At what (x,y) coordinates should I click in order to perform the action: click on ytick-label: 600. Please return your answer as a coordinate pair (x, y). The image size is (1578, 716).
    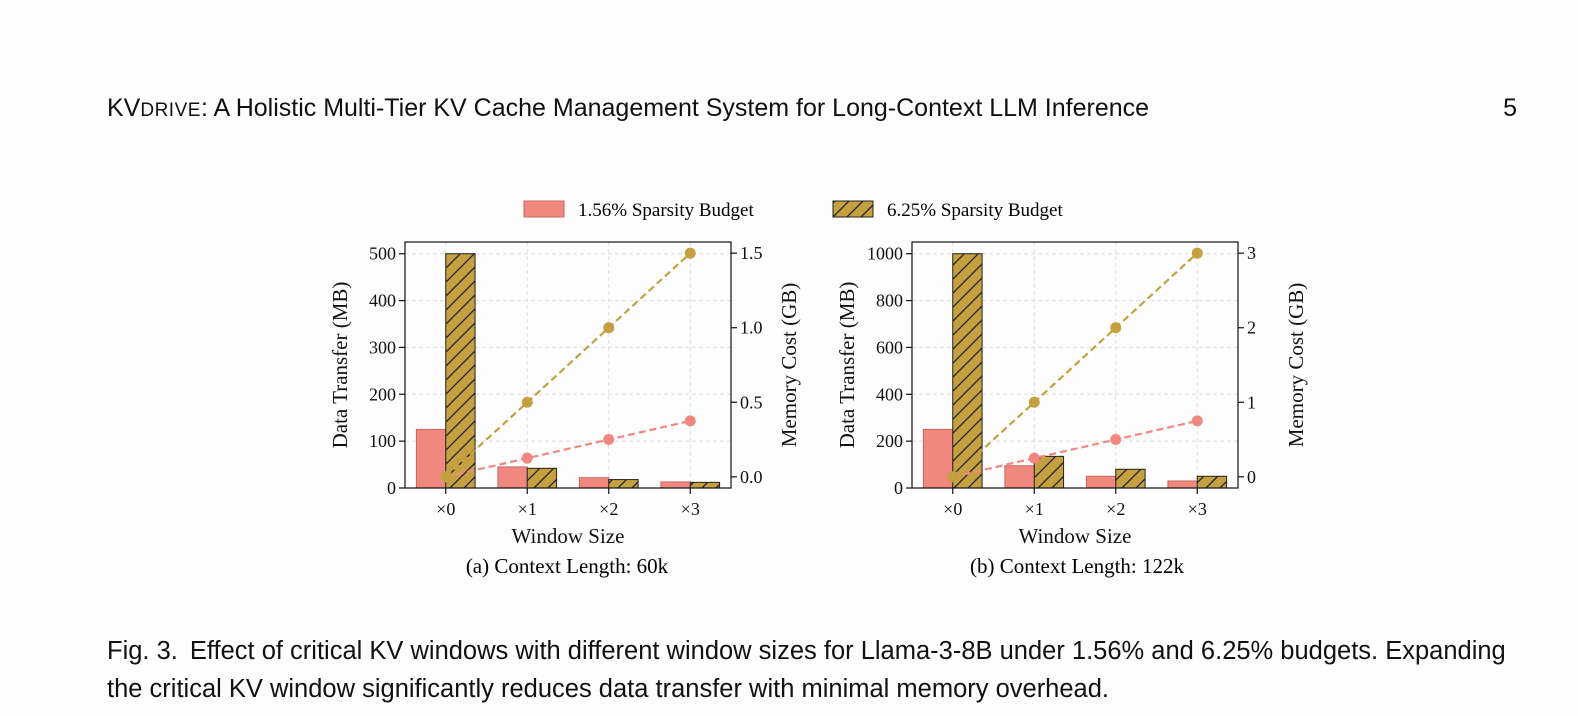
    Looking at the image, I should click on (889, 347).